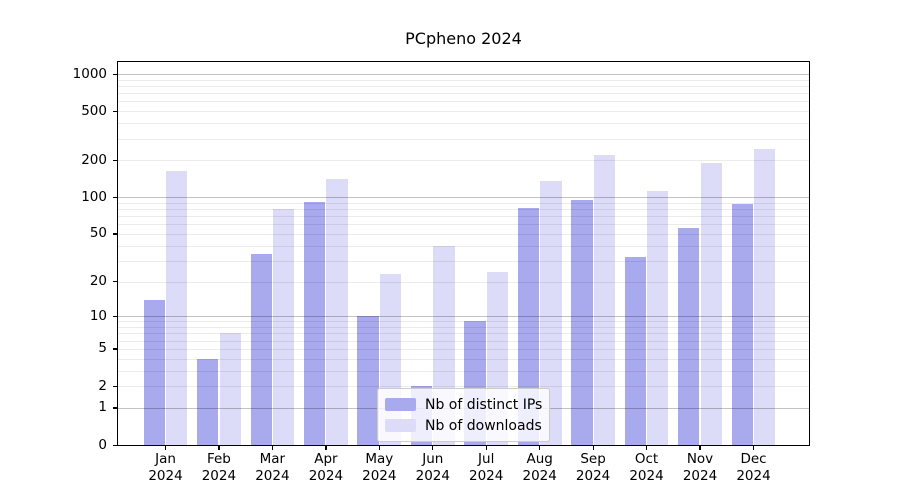 The image size is (900, 500). I want to click on bar-distinct-ips-apr, so click(315, 323).